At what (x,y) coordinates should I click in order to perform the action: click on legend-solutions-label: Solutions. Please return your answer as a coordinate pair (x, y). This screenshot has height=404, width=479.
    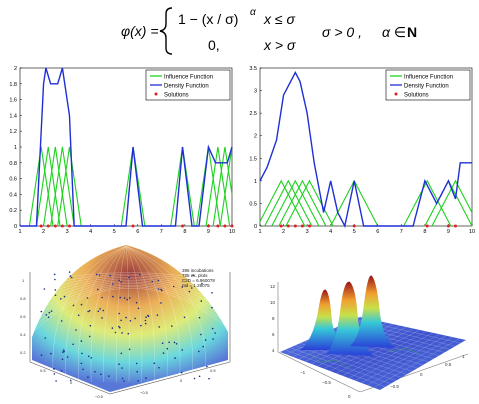
    Looking at the image, I should click on (416, 96).